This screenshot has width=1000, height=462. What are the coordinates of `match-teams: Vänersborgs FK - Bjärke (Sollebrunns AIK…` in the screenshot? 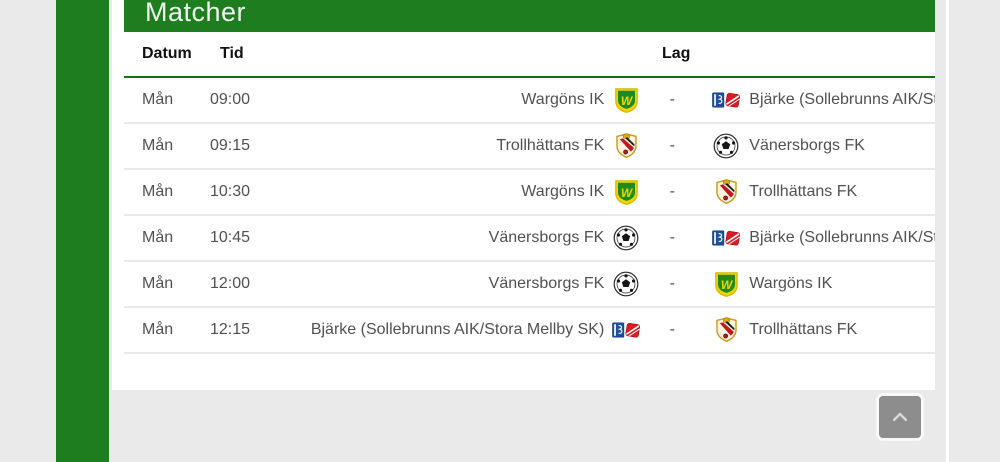 It's located at (602, 238).